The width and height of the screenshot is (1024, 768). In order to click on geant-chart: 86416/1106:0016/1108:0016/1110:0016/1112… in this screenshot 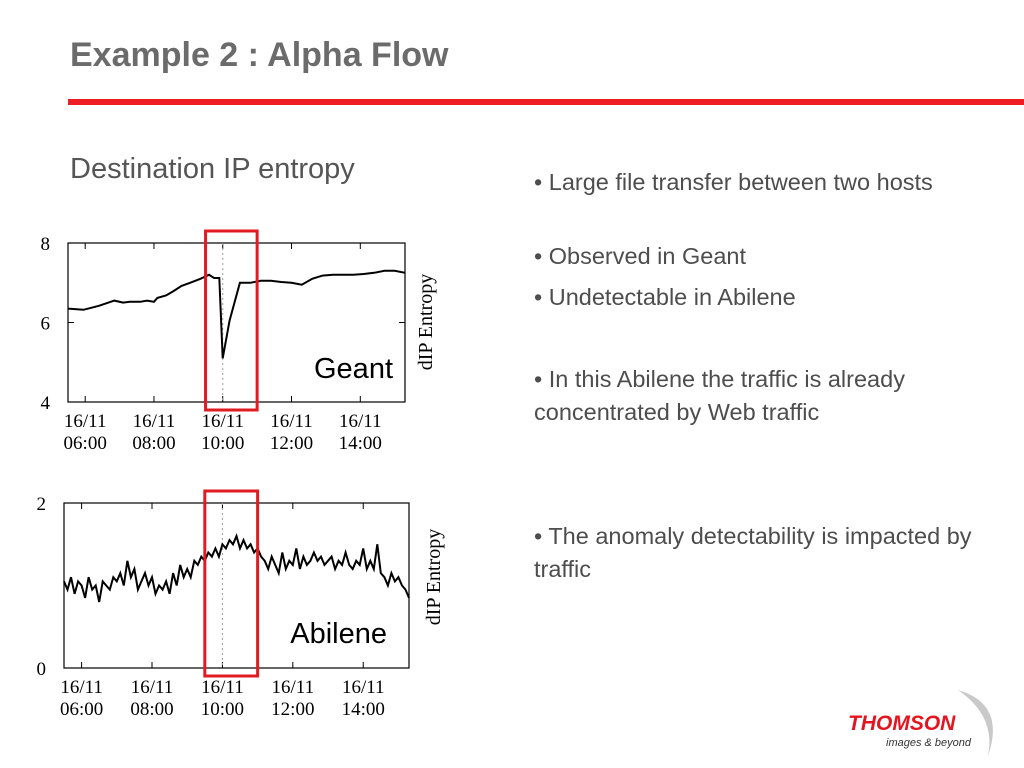, I will do `click(239, 341)`.